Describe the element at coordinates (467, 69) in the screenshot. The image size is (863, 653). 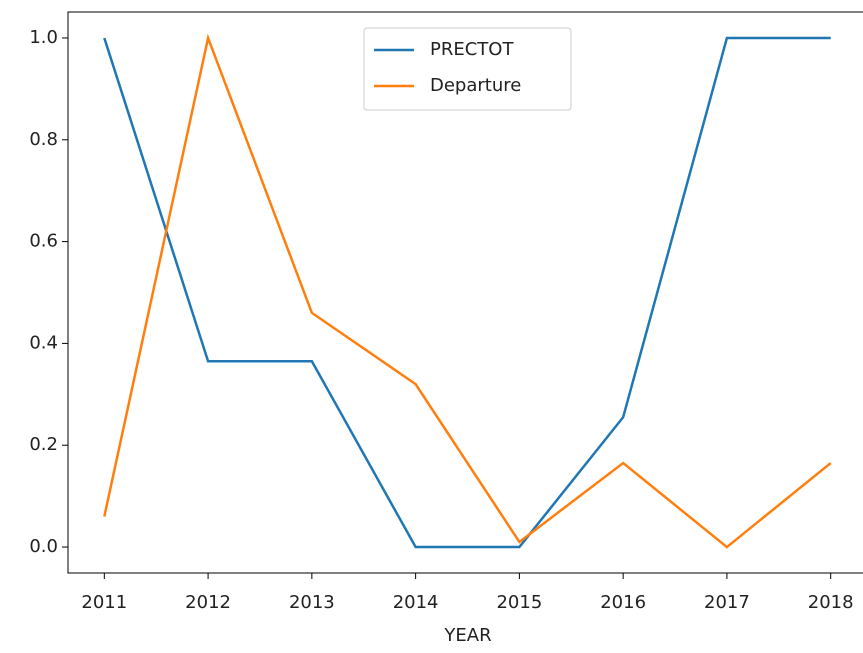
I see `legend-box` at that location.